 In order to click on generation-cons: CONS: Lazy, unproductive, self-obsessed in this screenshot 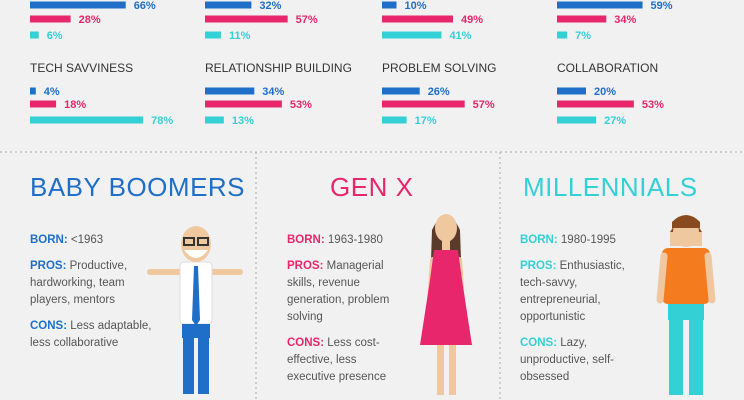, I will do `click(581, 360)`.